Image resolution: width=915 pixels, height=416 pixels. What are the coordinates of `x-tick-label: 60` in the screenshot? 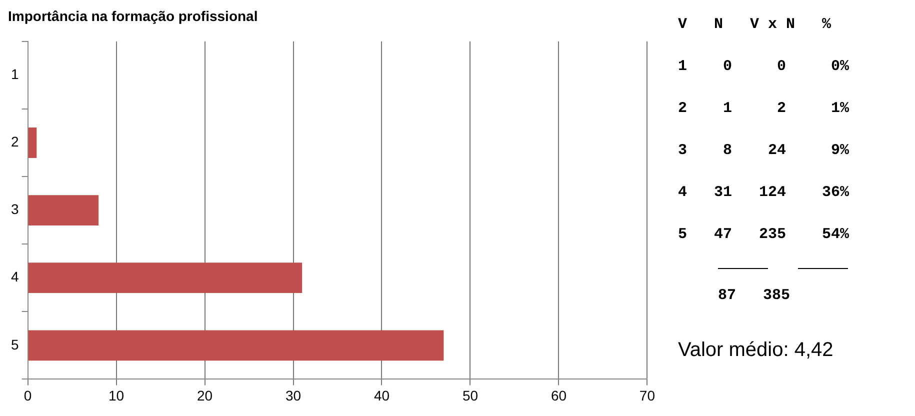 It's located at (558, 395).